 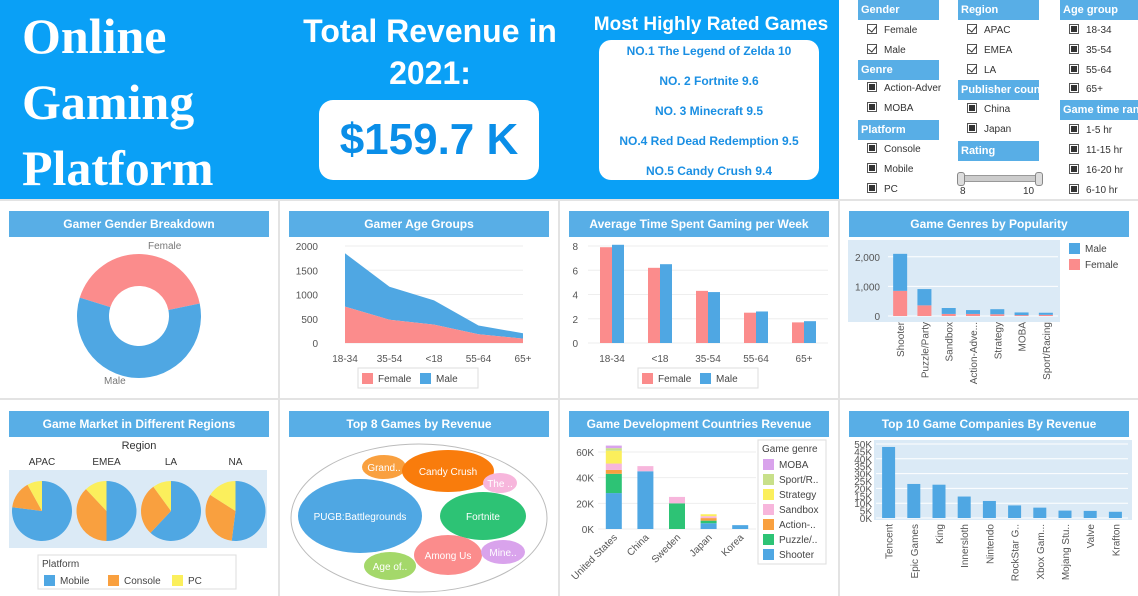 What do you see at coordinates (750, 327) in the screenshot?
I see `time-bar-female` at bounding box center [750, 327].